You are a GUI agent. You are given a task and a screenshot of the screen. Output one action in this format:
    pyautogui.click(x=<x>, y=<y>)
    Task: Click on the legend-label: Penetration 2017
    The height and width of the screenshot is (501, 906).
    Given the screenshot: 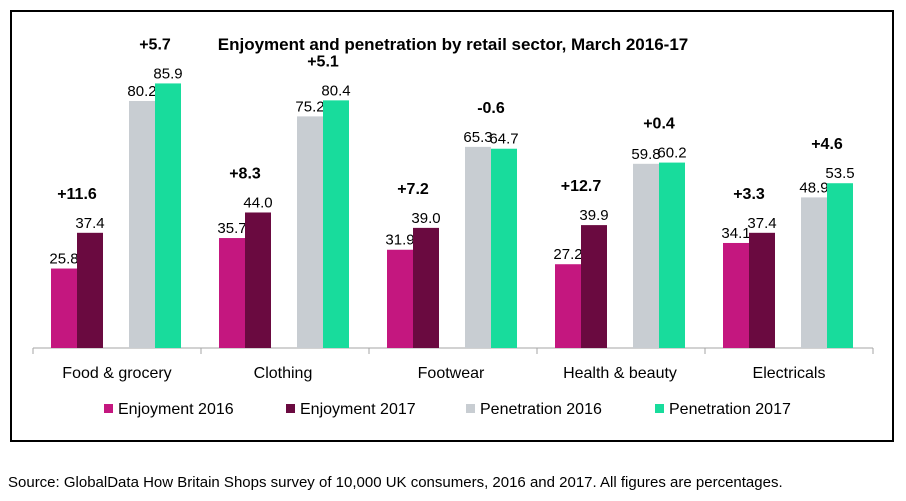 What is the action you would take?
    pyautogui.click(x=730, y=409)
    